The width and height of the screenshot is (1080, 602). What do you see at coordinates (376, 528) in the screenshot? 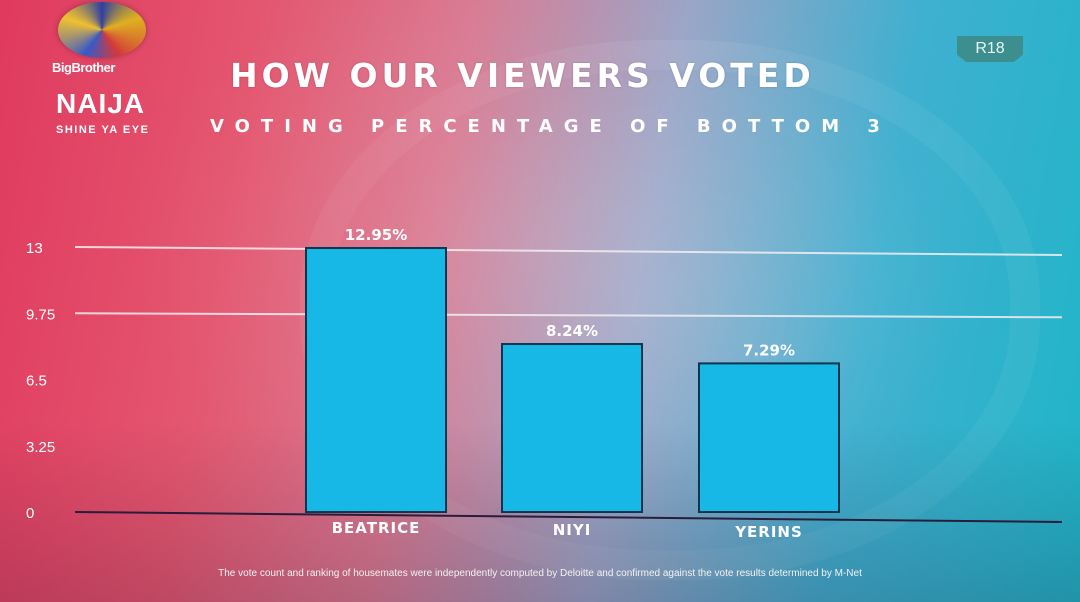
I see `x-tick-label: BEATRICE` at bounding box center [376, 528].